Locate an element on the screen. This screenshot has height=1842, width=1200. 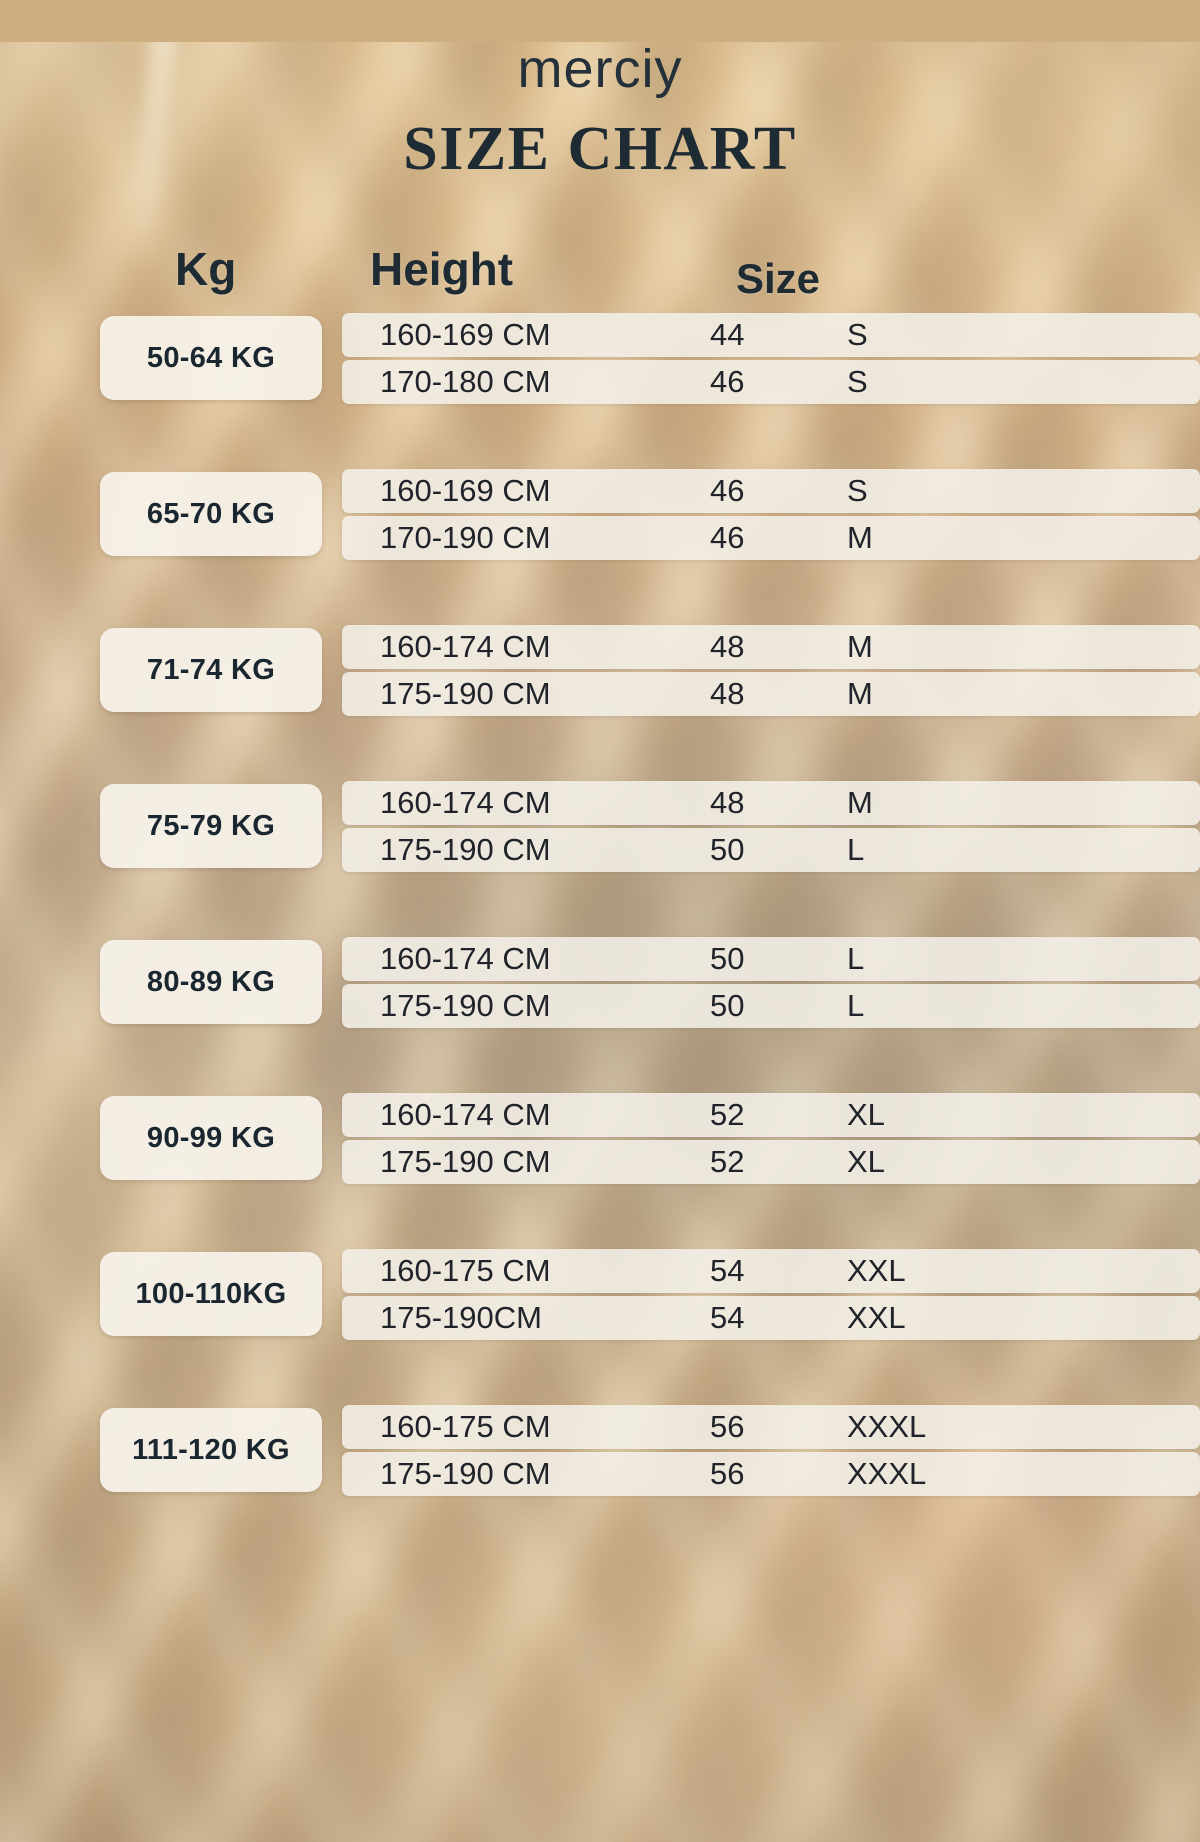
table-row: 160-174 CM 52 XL is located at coordinates (771, 1114).